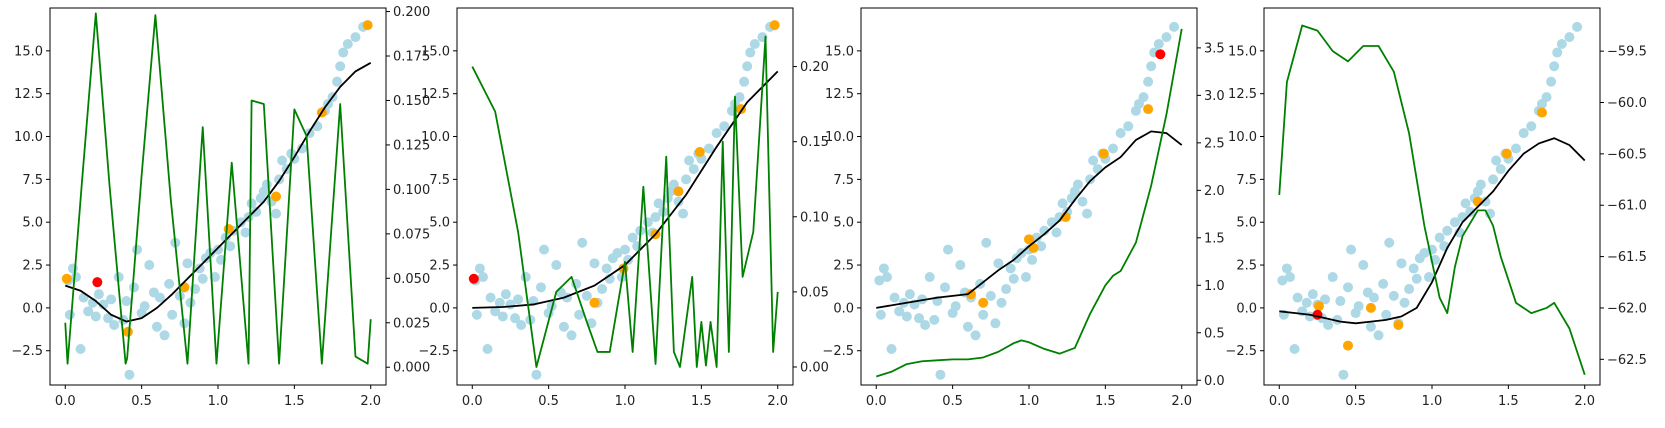 Image resolution: width=1665 pixels, height=428 pixels. Describe the element at coordinates (439, 180) in the screenshot. I see `y-tick-label: 7.5` at that location.